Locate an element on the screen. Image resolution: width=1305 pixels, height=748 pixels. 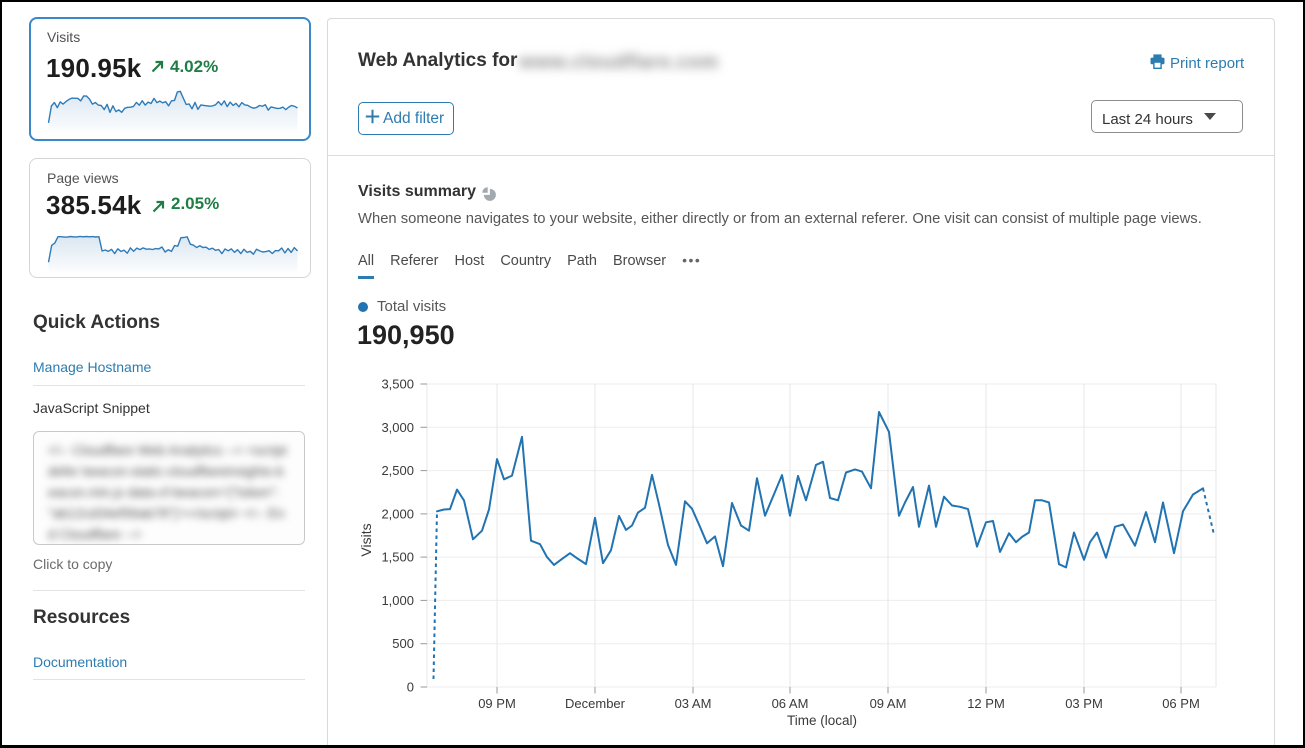
svg-text: 09 AM is located at coordinates (888, 703).